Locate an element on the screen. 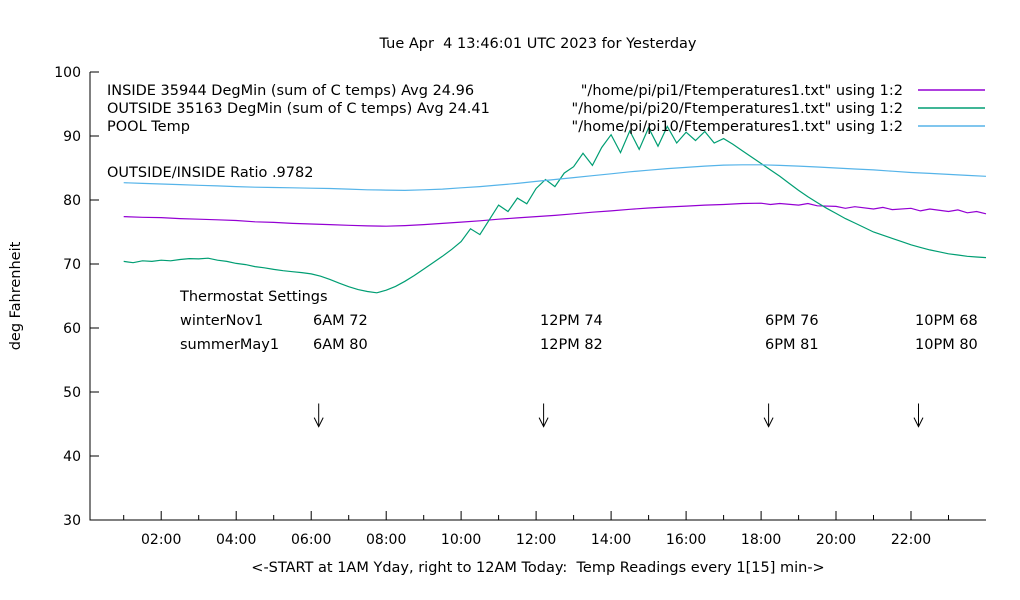 The image size is (1020, 600). x-tick-label: 08:00 is located at coordinates (386, 540).